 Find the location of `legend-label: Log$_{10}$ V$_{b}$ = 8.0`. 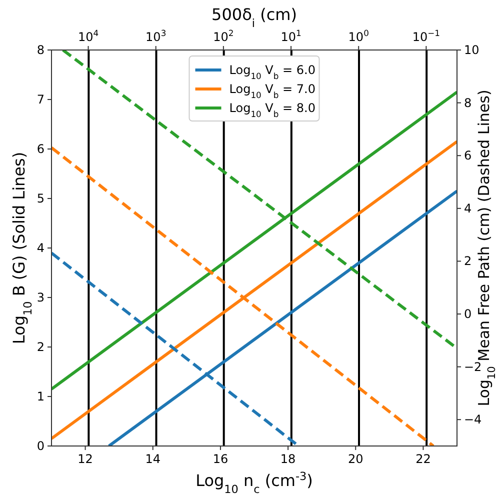

legend-label: Log$_{10}$ V$_{b}$ = 8.0 is located at coordinates (272, 110).